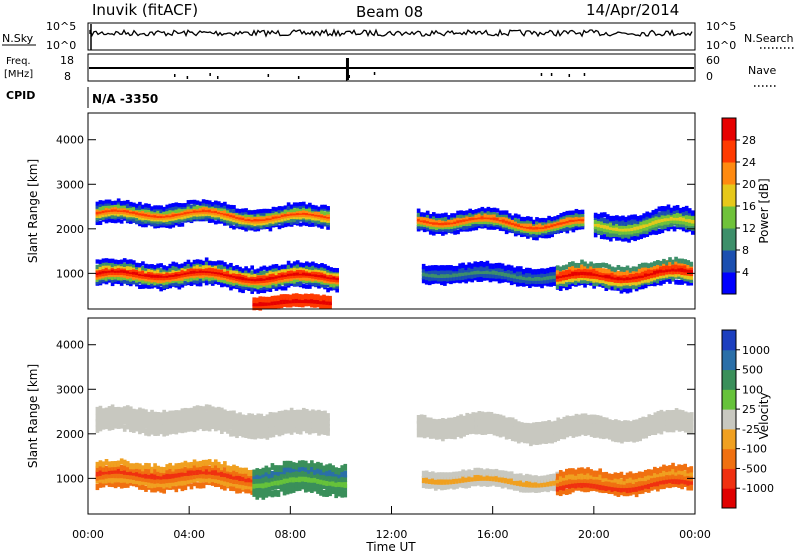 This screenshot has width=800, height=554. What do you see at coordinates (632, 10) in the screenshot?
I see `date-title: 14/Apr/2014` at bounding box center [632, 10].